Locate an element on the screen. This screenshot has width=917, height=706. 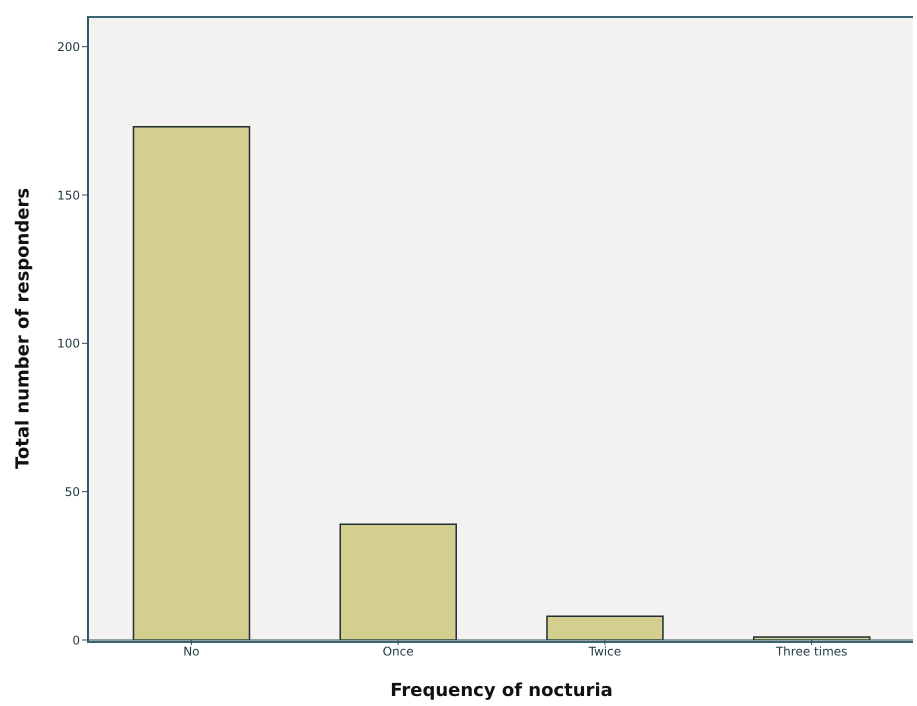
x-tick-label: No is located at coordinates (191, 651).